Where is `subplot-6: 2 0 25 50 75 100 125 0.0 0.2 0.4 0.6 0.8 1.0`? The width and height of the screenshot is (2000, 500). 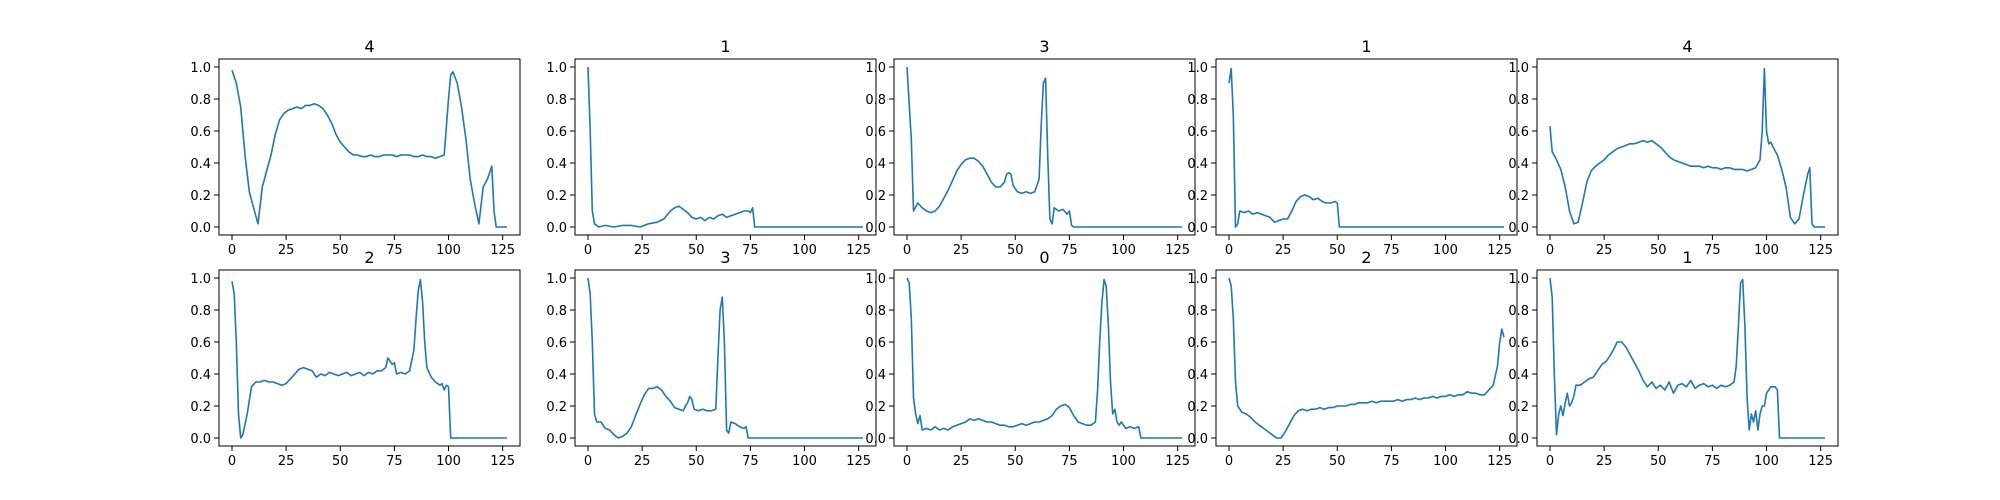
subplot-6: 2 0 25 50 75 100 125 0.0 0.2 0.4 0.6 0.8 1.0 is located at coordinates (355, 358).